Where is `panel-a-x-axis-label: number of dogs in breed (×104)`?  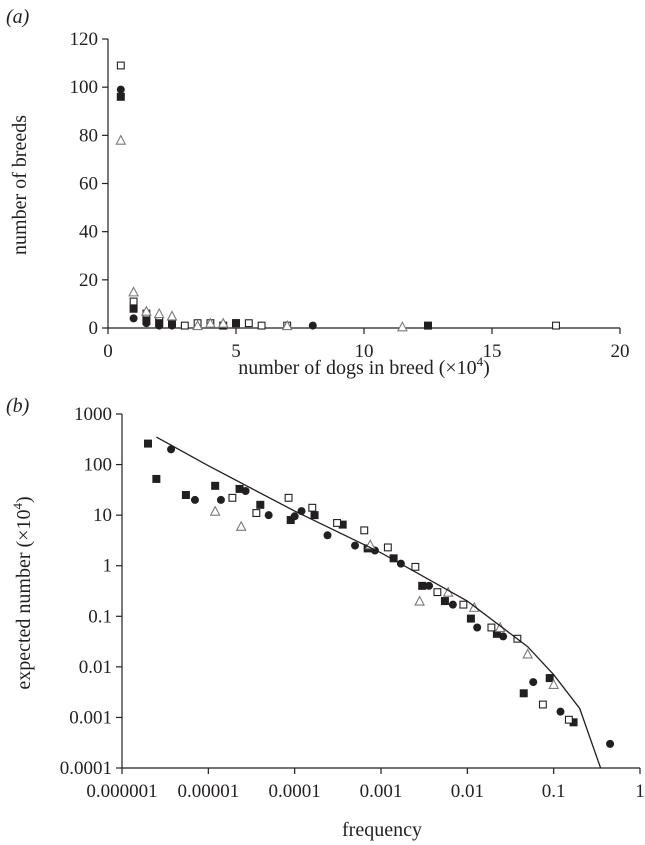 panel-a-x-axis-label: number of dogs in breed (×104) is located at coordinates (364, 366).